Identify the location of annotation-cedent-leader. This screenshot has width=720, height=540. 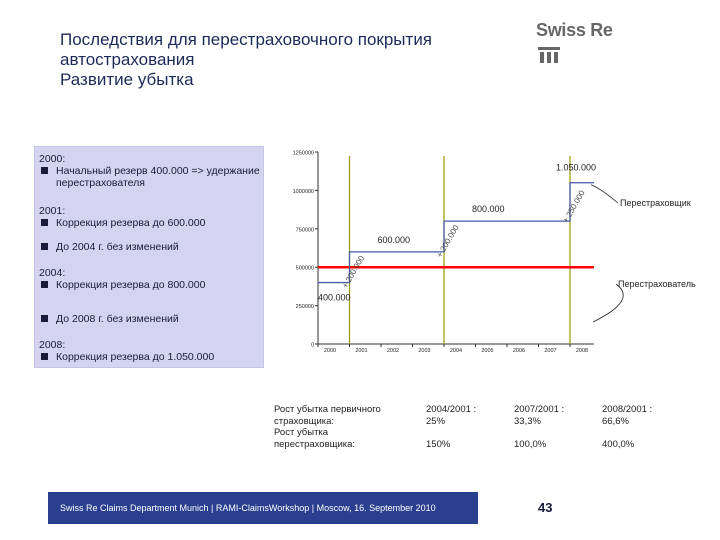
(608, 303).